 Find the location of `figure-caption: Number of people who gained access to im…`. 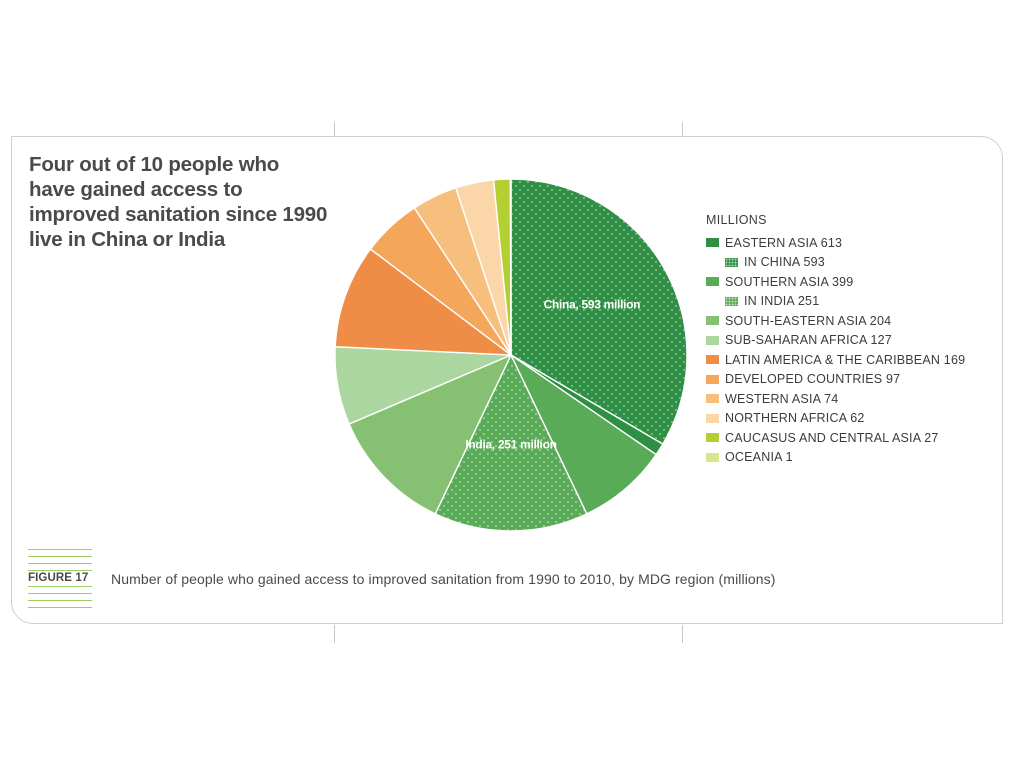

figure-caption: Number of people who gained access to im… is located at coordinates (443, 579).